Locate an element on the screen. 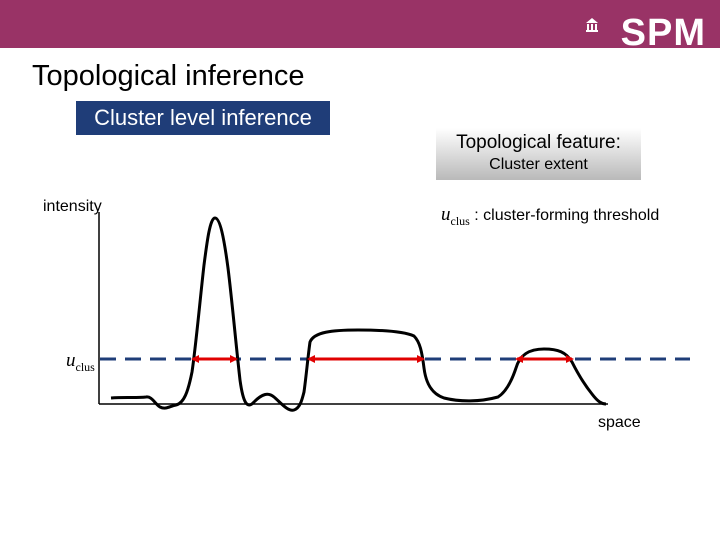 The height and width of the screenshot is (540, 720). threshold-note: uclus : cluster-forming threshold is located at coordinates (550, 216).